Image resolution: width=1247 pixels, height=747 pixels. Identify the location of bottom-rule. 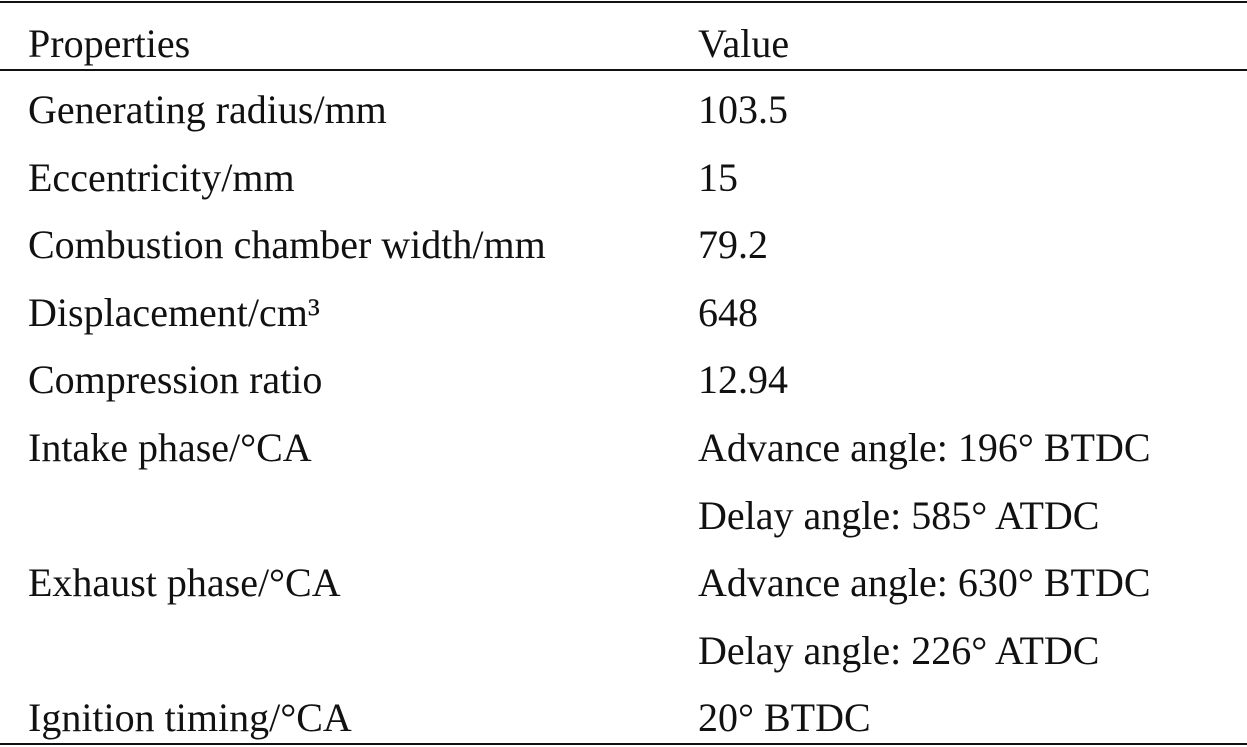
(623, 744).